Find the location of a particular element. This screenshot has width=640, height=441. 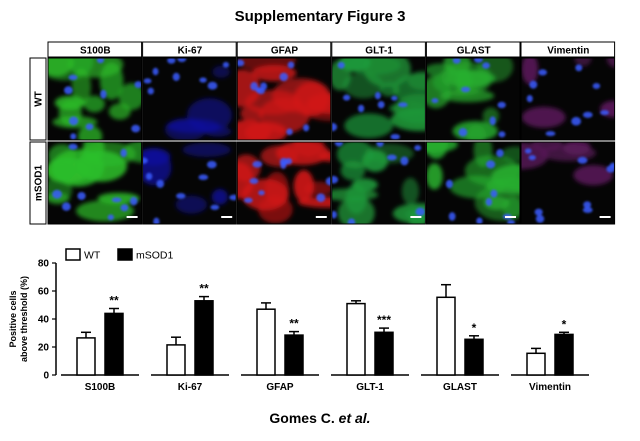

micrograph-row-label-msod1: mSOD1 is located at coordinates (38, 183).